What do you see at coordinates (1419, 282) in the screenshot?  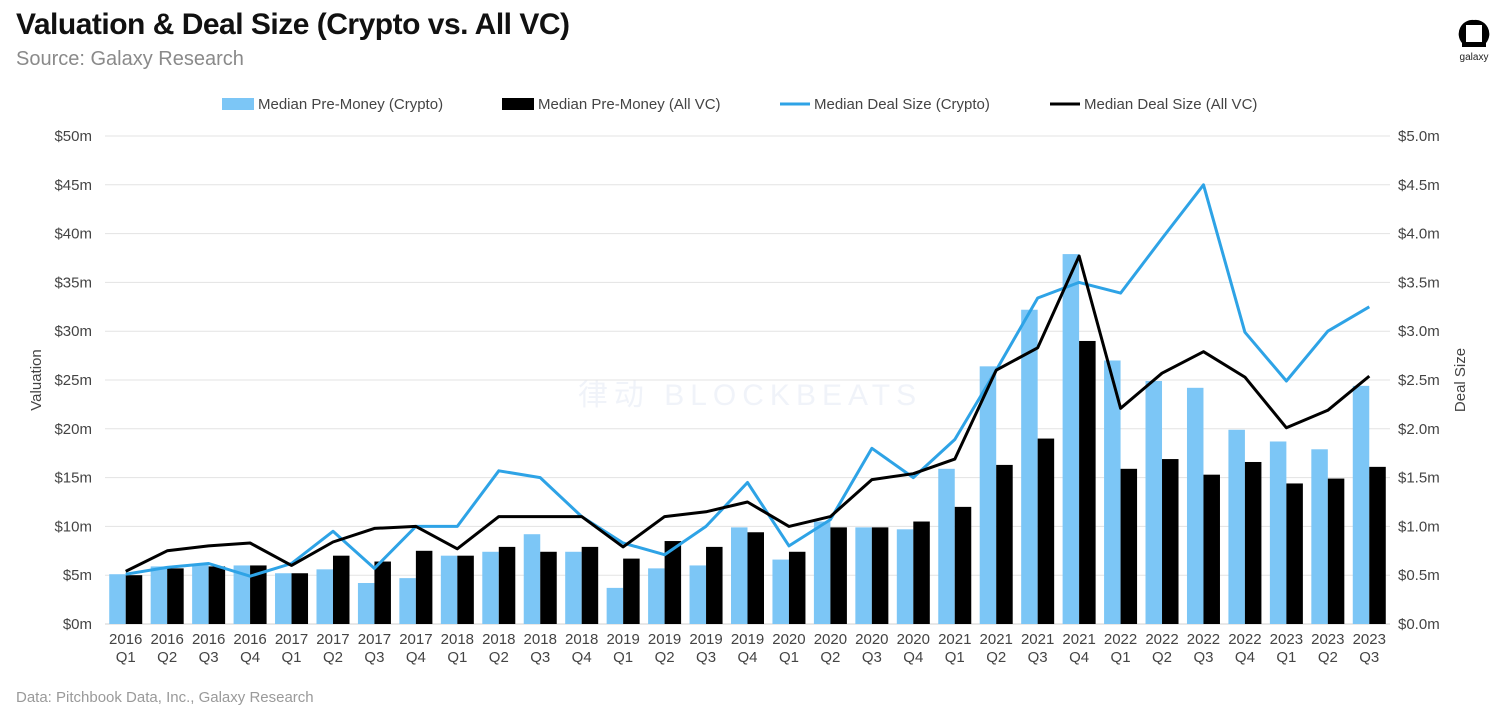 I see `y2-tick-label: $3.5m` at bounding box center [1419, 282].